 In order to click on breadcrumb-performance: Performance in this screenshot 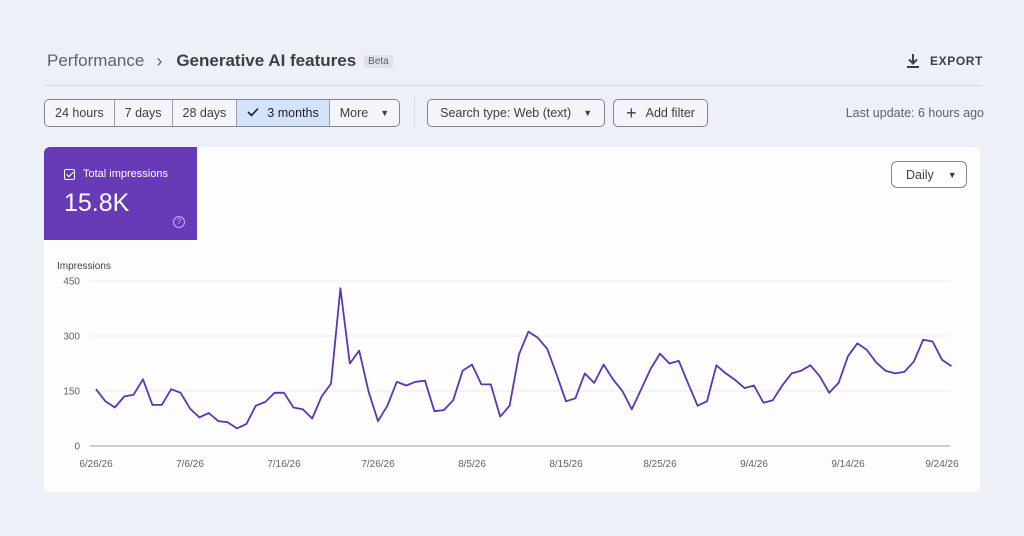, I will do `click(95, 61)`.